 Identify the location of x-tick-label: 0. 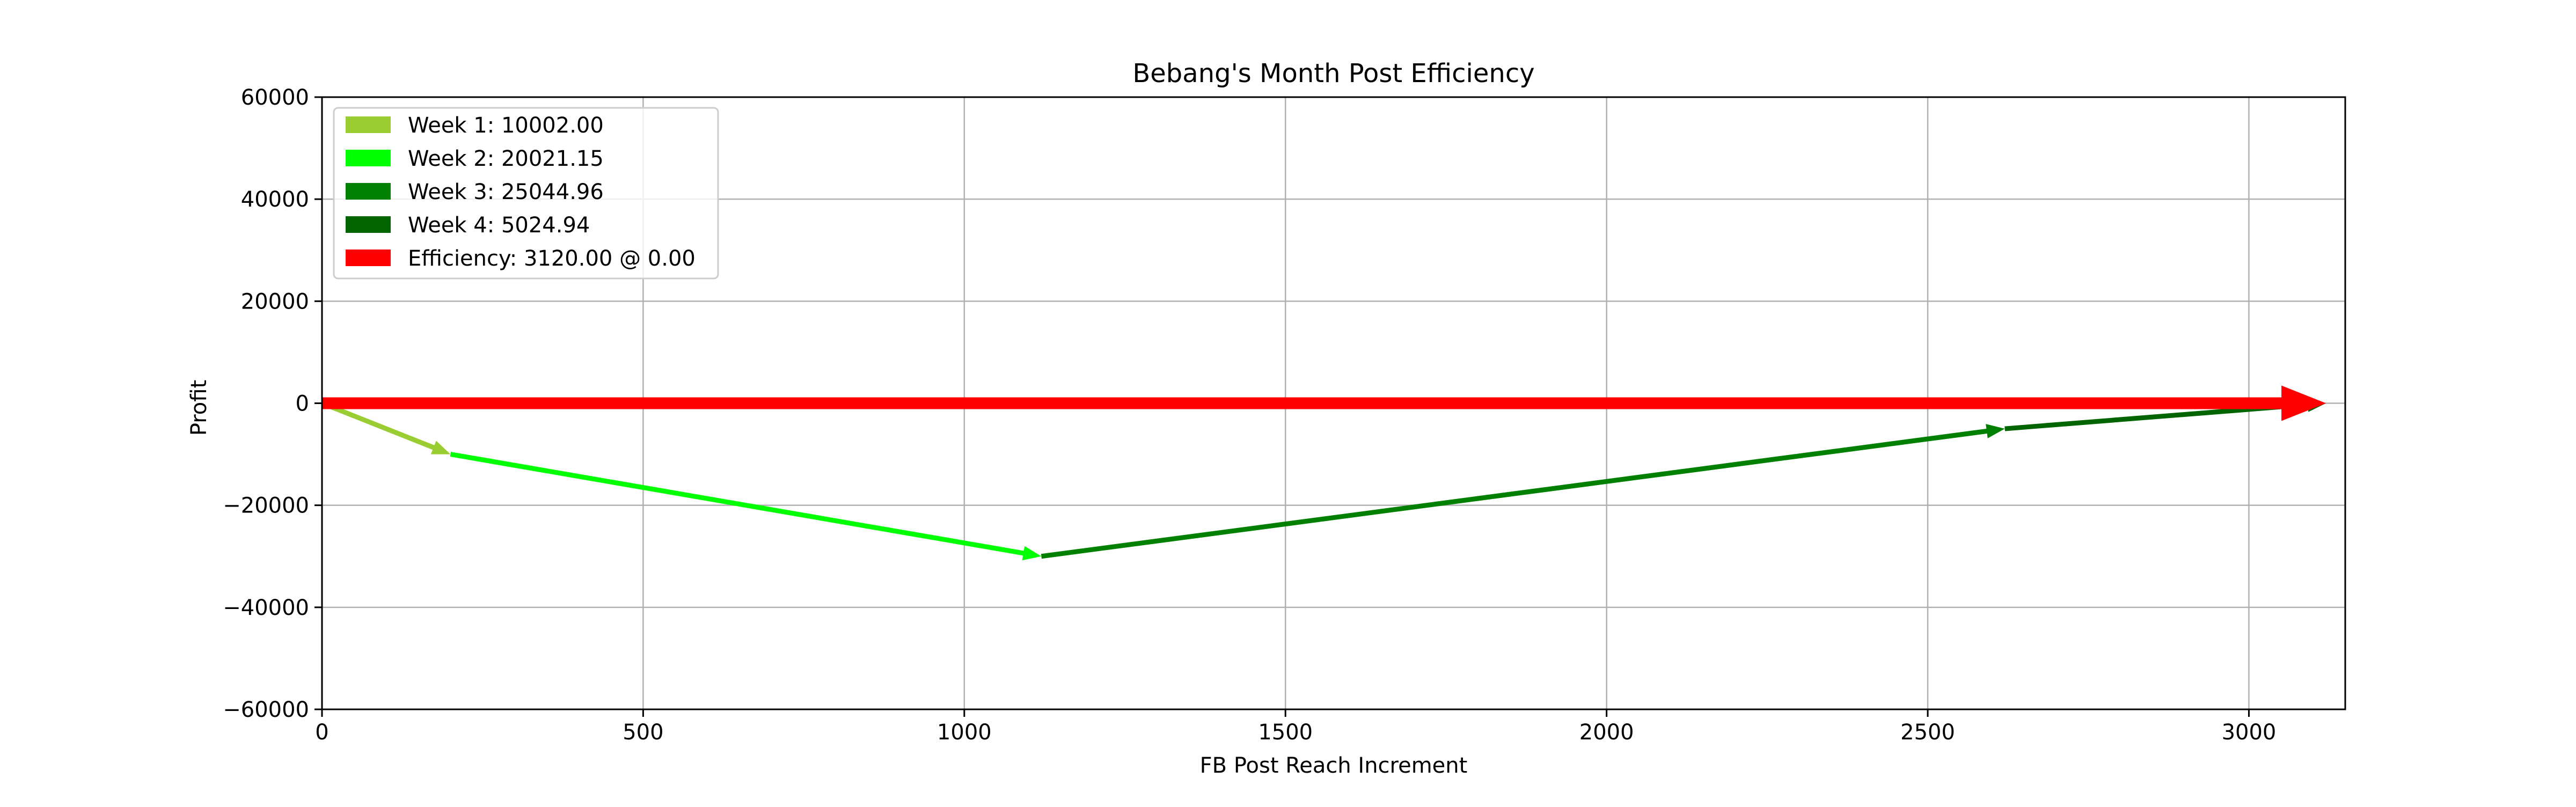
(321, 732).